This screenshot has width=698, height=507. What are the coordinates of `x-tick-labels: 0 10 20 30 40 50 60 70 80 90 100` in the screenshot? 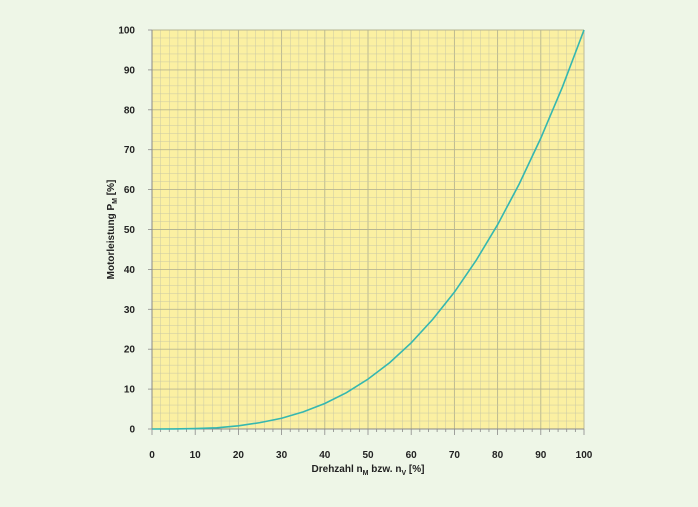 It's located at (371, 455).